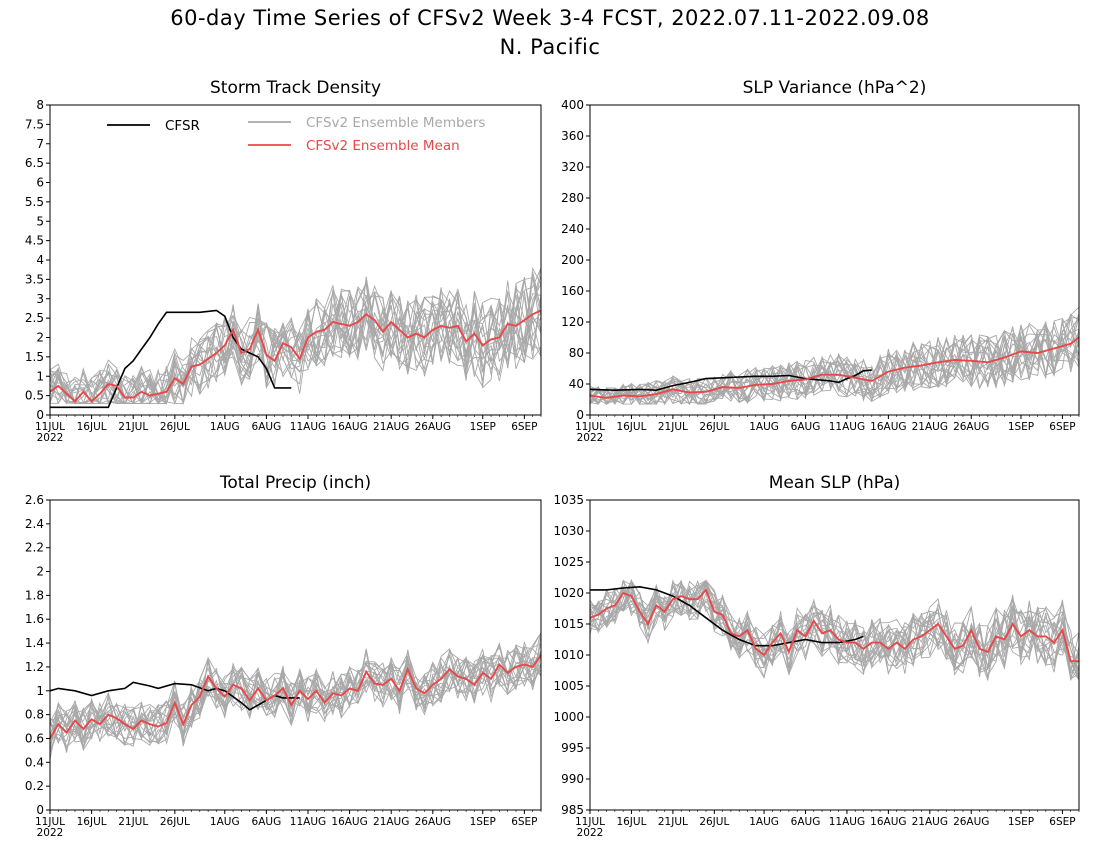  Describe the element at coordinates (568, 686) in the screenshot. I see `y-tick-label: 1005` at that location.